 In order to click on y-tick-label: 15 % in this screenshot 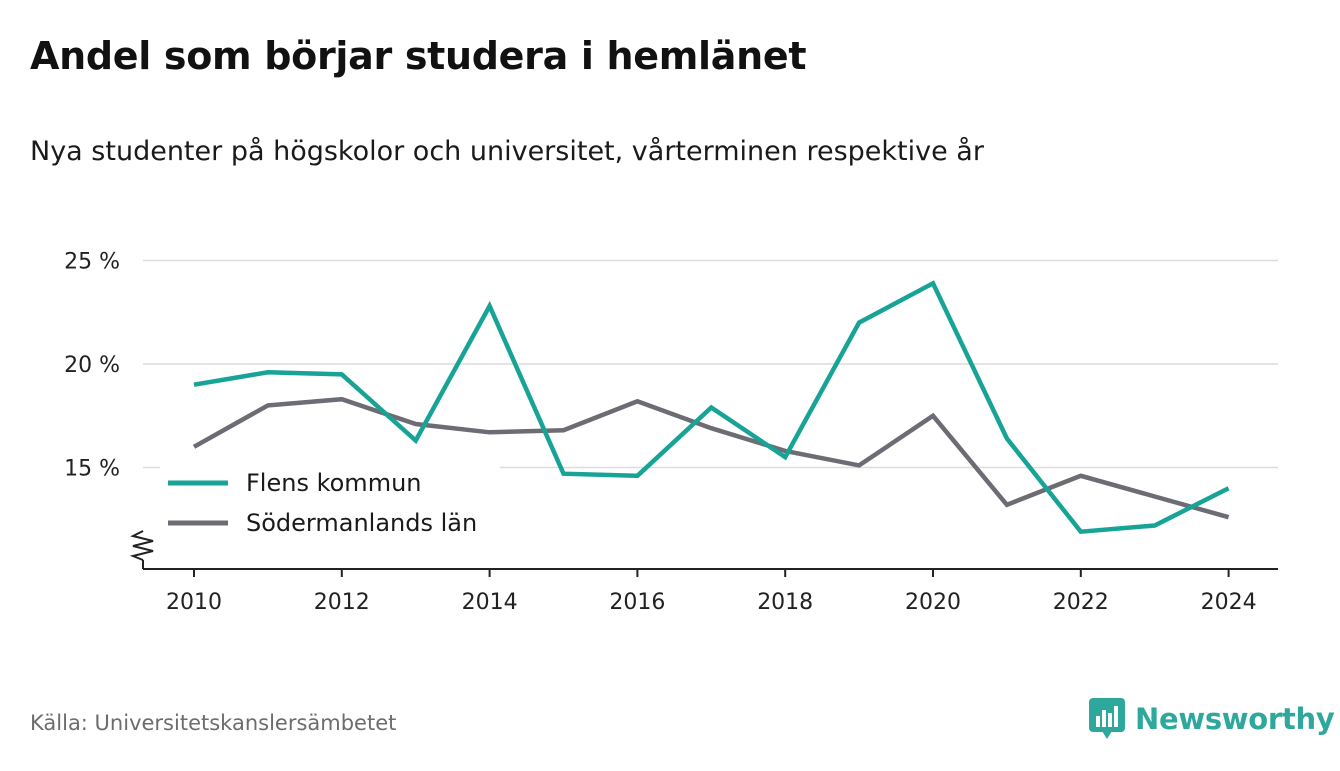, I will do `click(92, 469)`.